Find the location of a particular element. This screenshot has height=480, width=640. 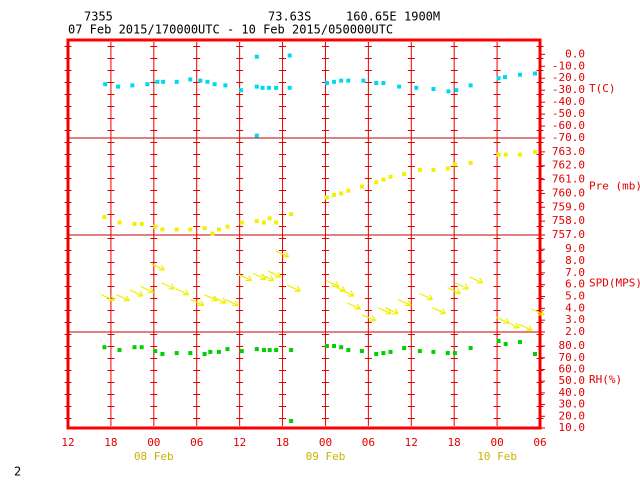

y-tick-label: 50.0 is located at coordinates (572, 380).